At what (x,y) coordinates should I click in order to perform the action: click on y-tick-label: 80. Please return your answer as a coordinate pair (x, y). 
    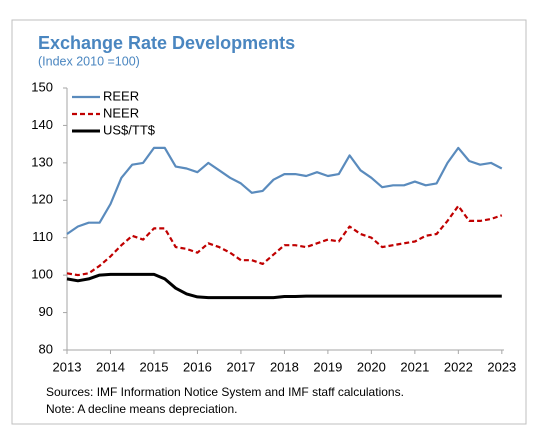
    Looking at the image, I should click on (46, 348).